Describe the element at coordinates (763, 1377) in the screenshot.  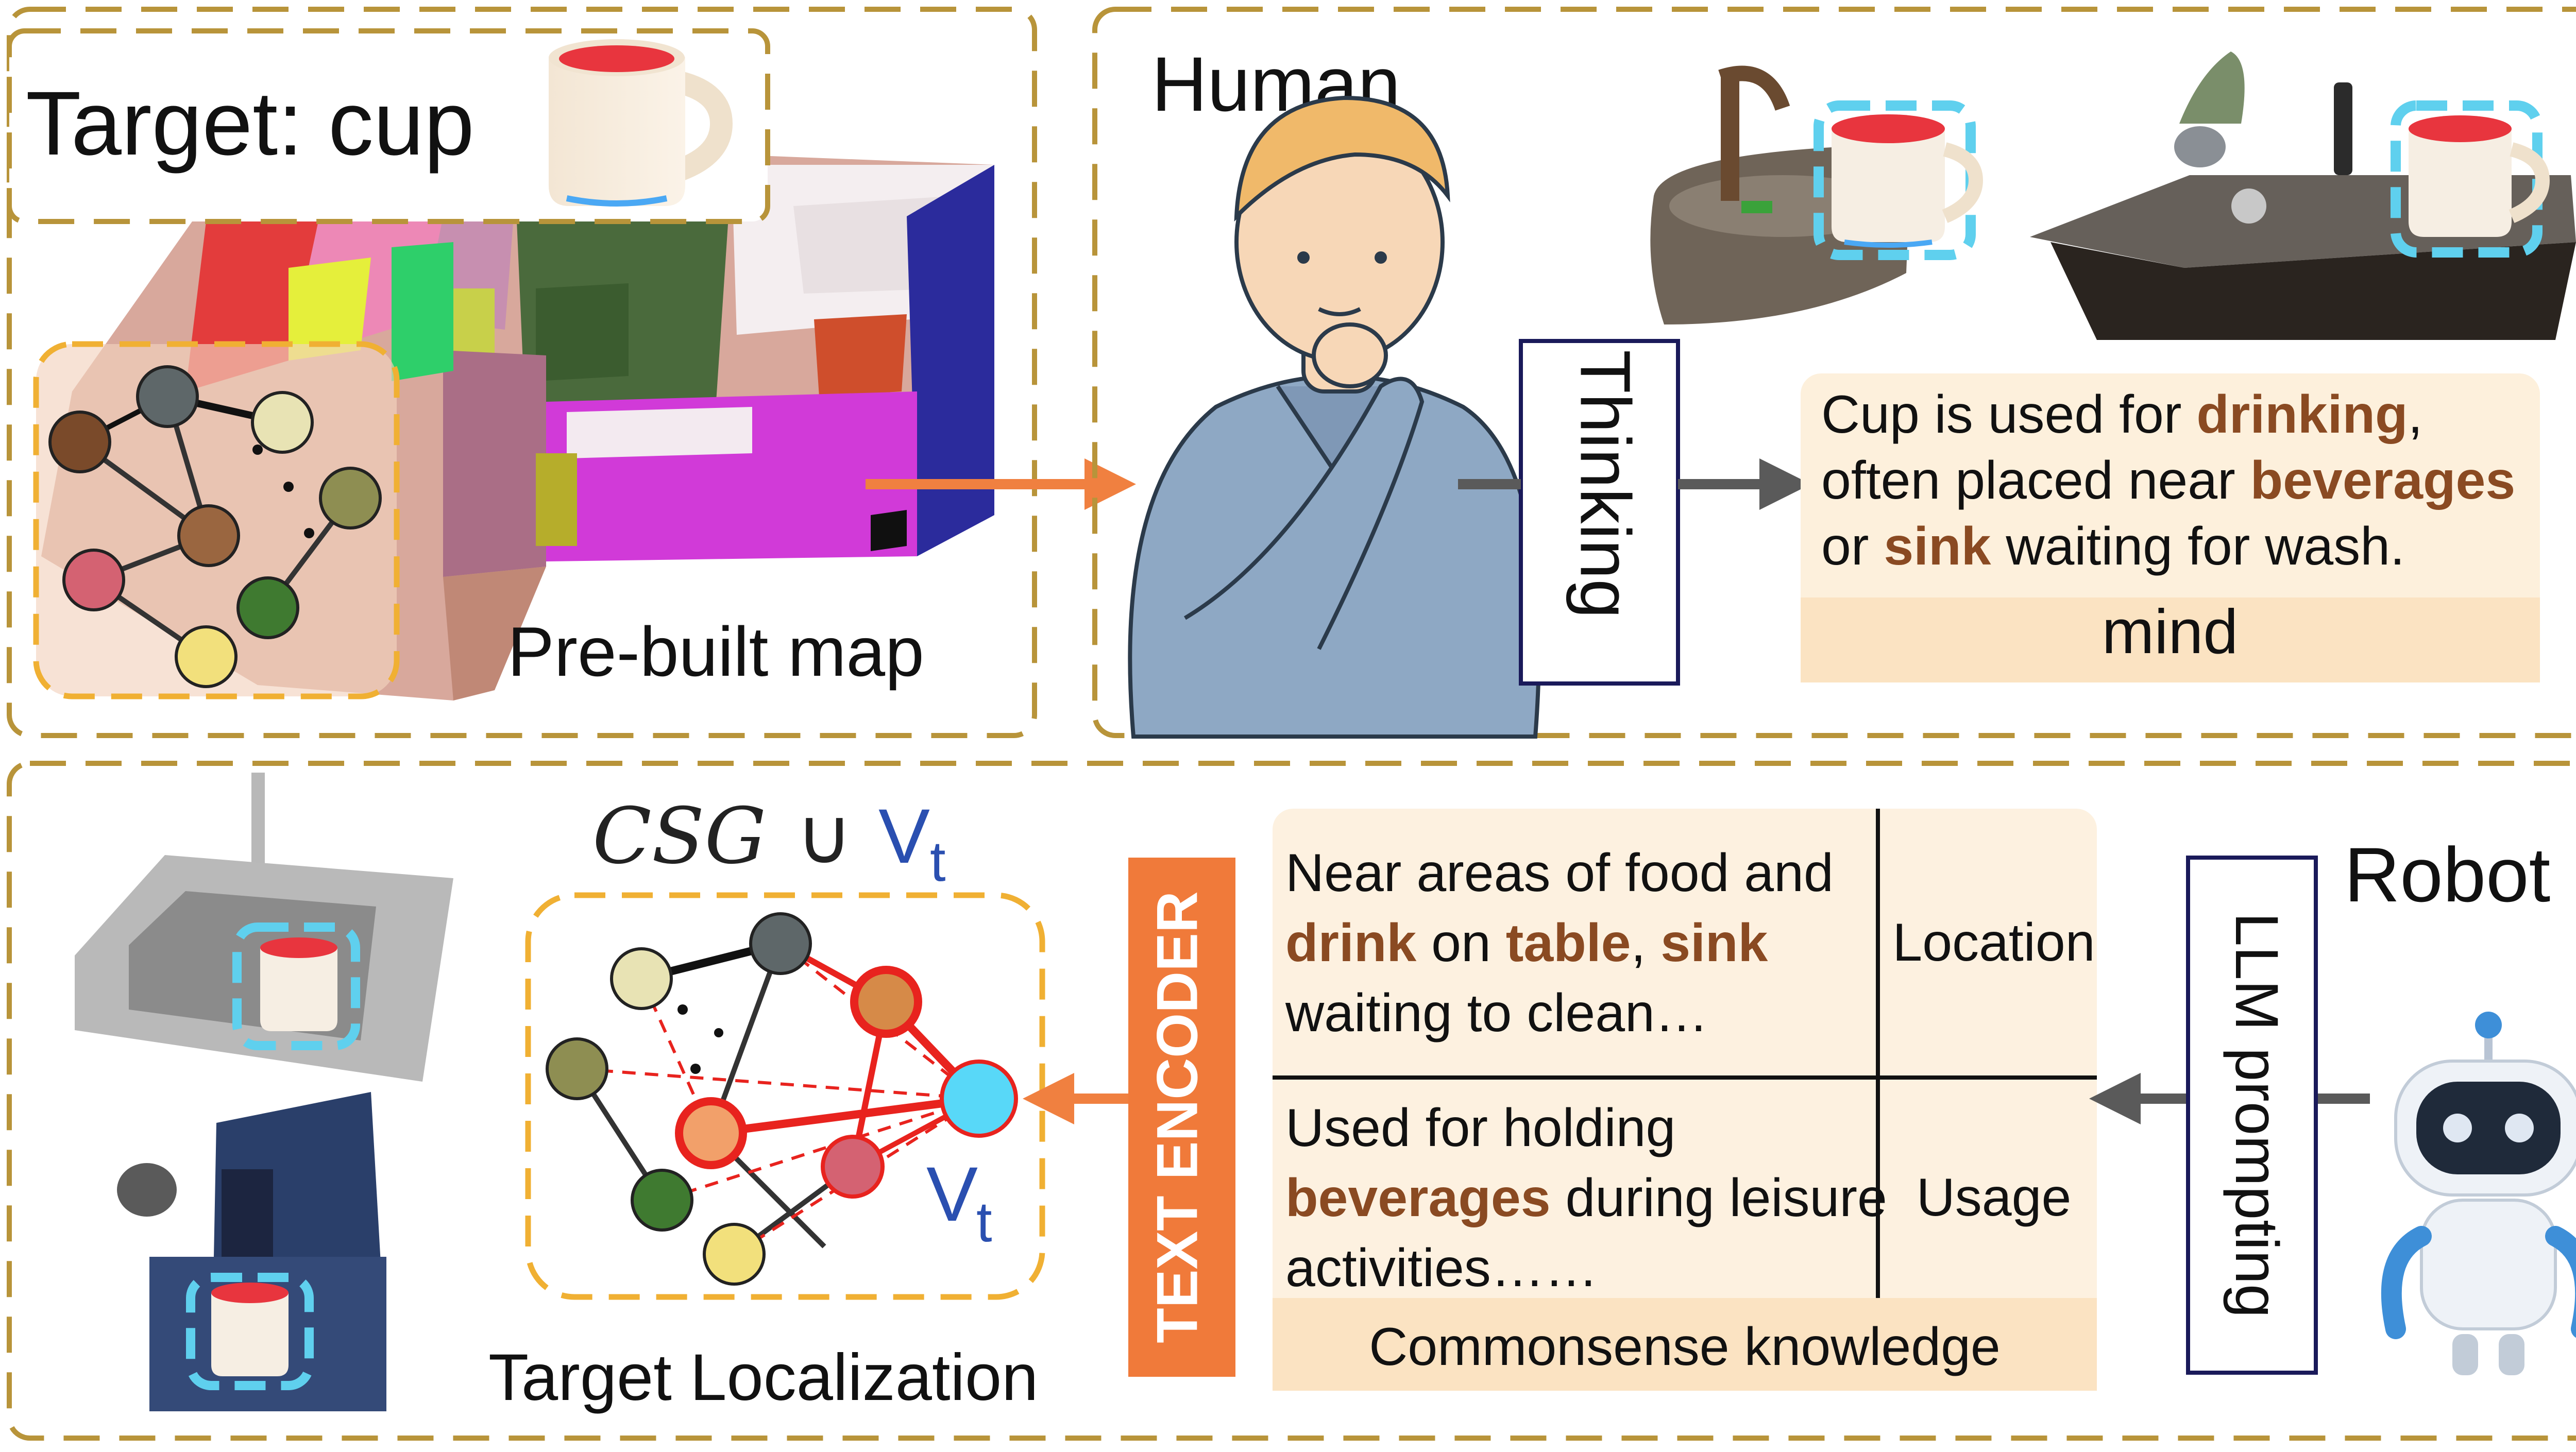
I see `localization-caption: Target Localization` at that location.